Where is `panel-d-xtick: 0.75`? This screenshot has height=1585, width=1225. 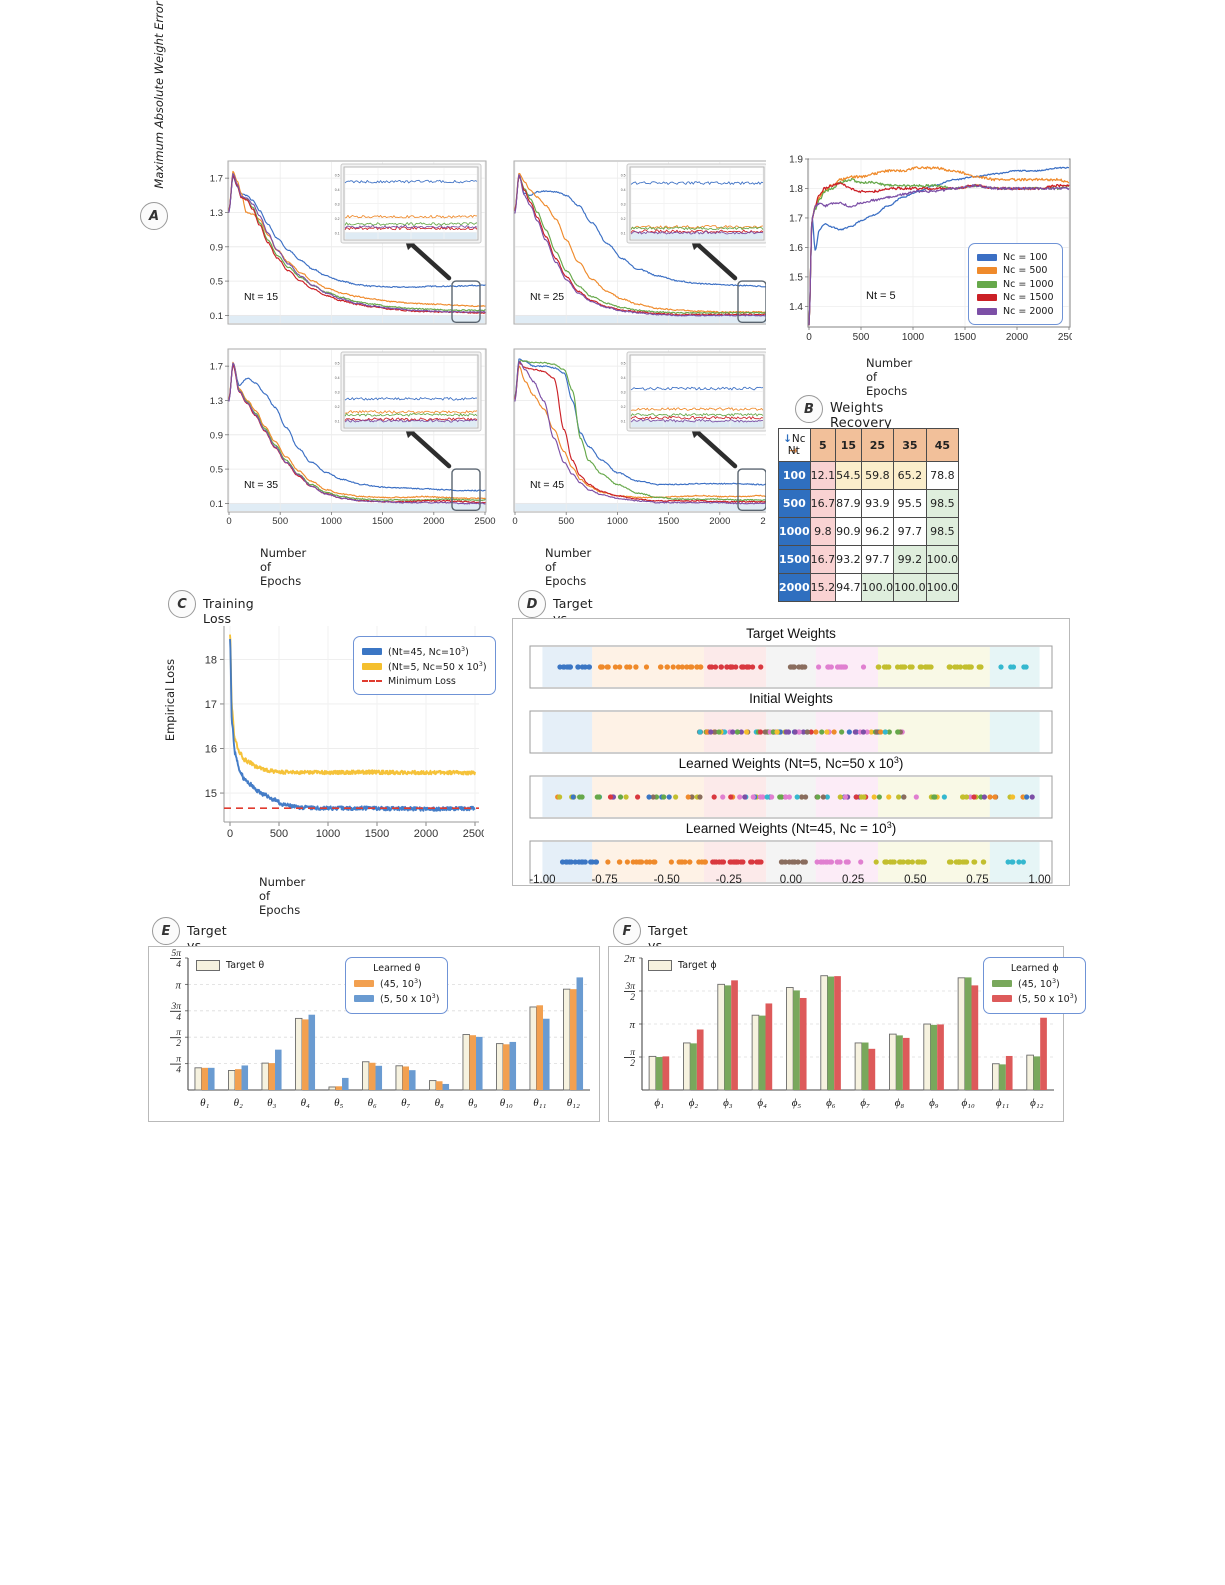
panel-d-xtick: 0.75 is located at coordinates (977, 880).